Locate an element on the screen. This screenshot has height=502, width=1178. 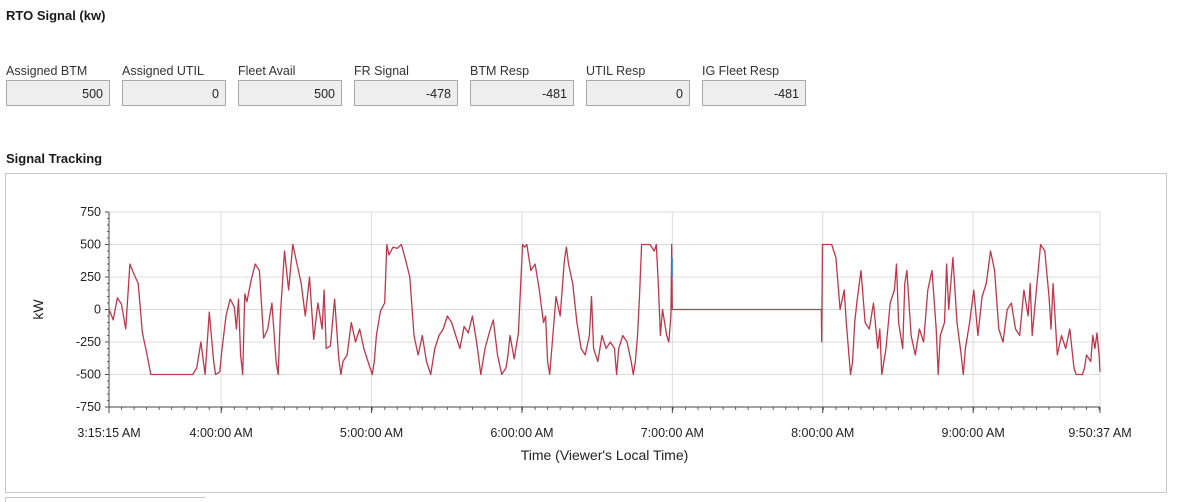
x-tick-label: 9:50:37 AM is located at coordinates (1099, 433).